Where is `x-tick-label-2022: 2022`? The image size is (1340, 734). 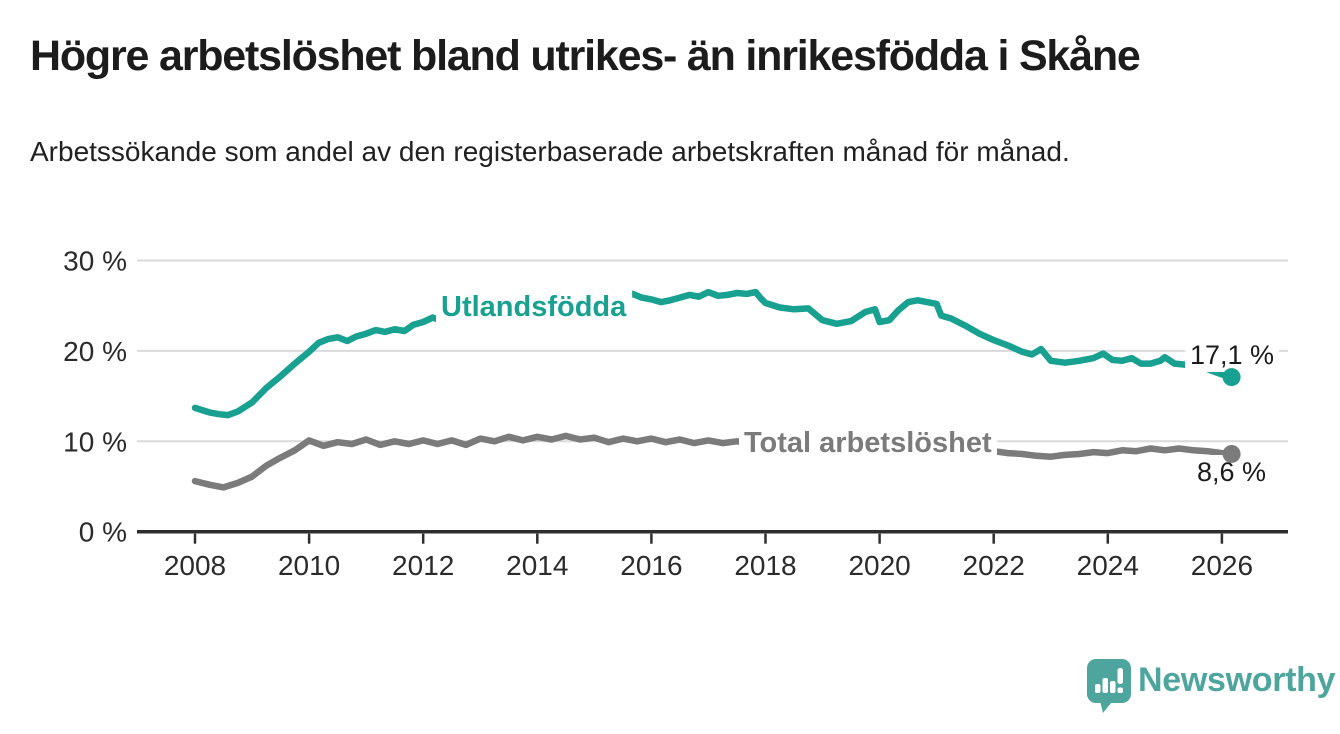 x-tick-label-2022: 2022 is located at coordinates (994, 565).